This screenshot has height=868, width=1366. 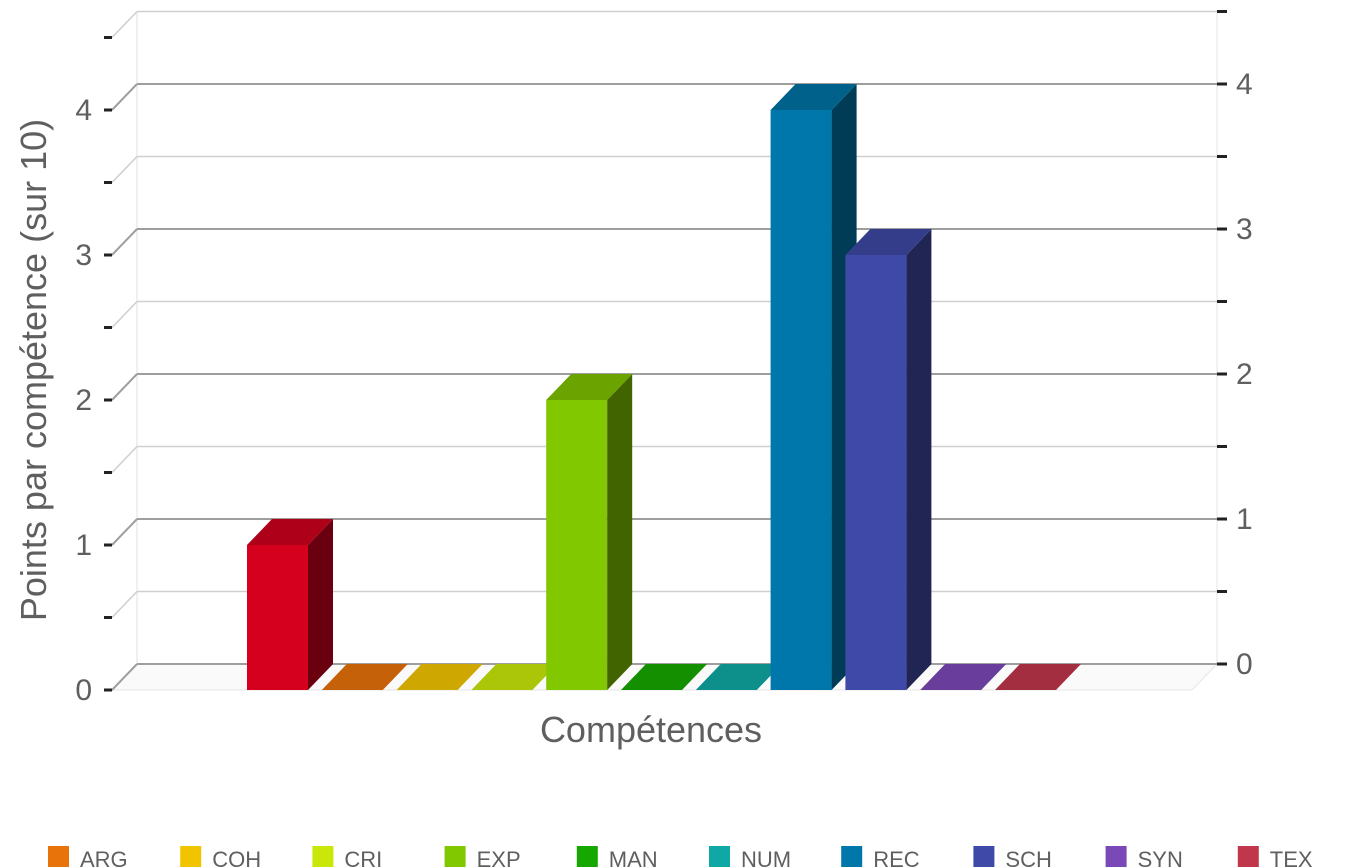 What do you see at coordinates (664, 677) in the screenshot?
I see `bar-man` at bounding box center [664, 677].